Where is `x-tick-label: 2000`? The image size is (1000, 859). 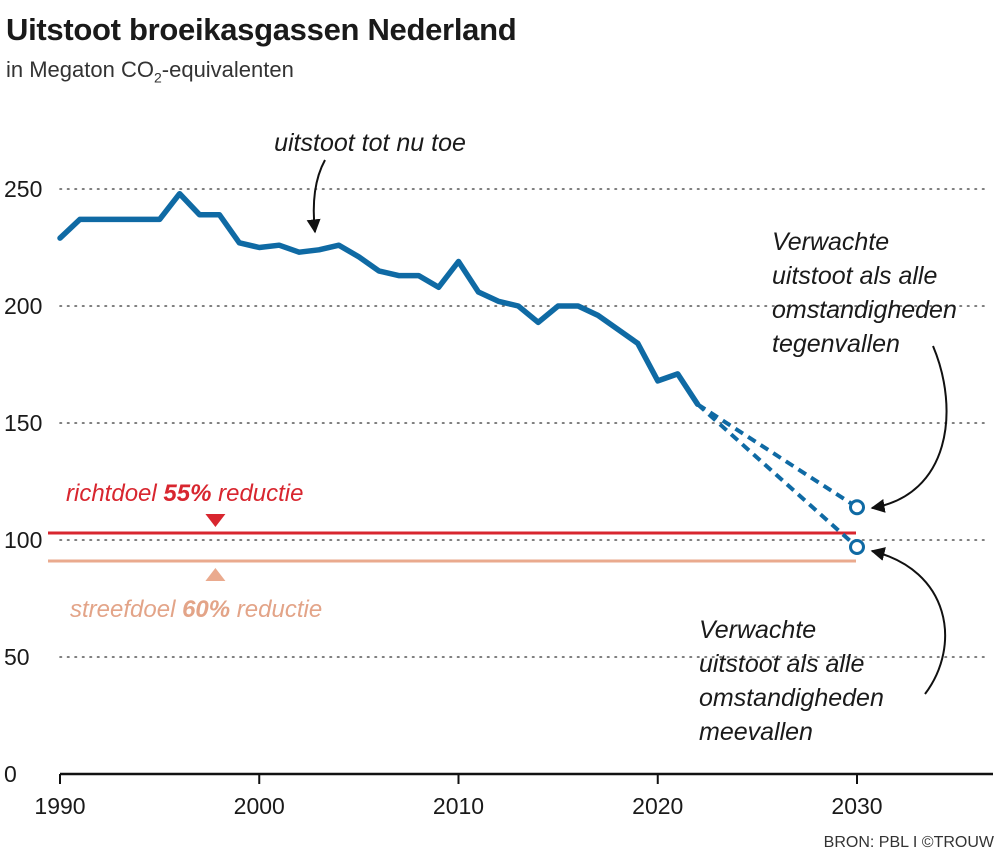 x-tick-label: 2000 is located at coordinates (259, 806).